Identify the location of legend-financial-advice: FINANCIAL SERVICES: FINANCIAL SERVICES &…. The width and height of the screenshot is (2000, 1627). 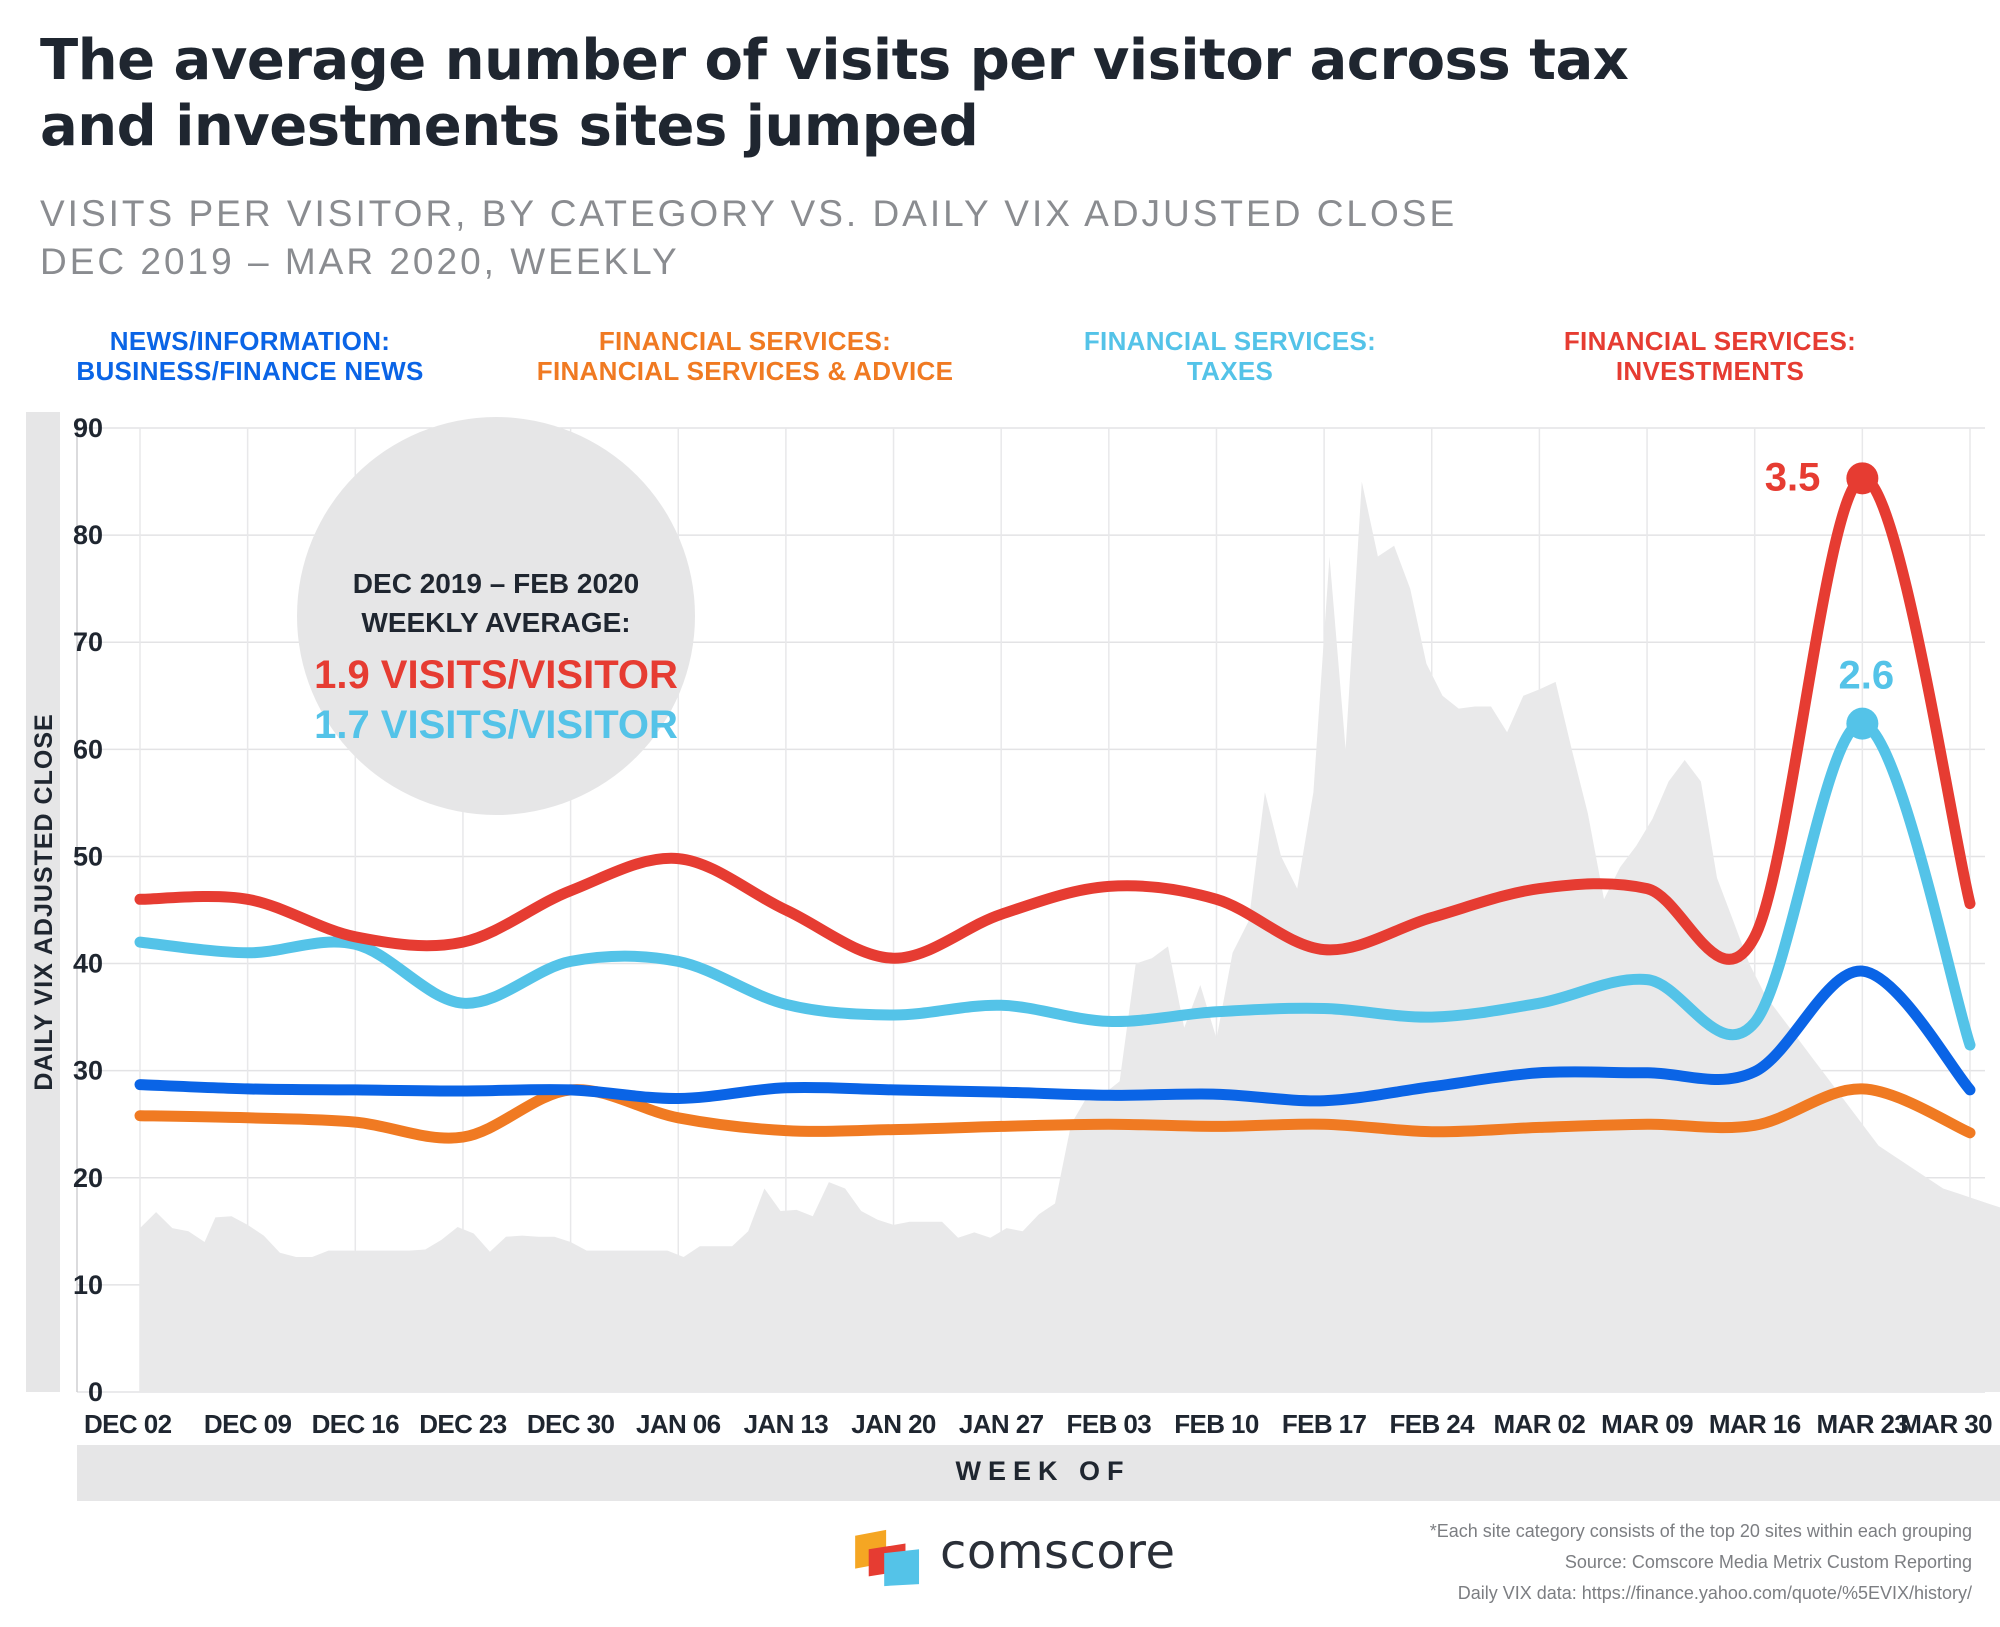
(745, 356).